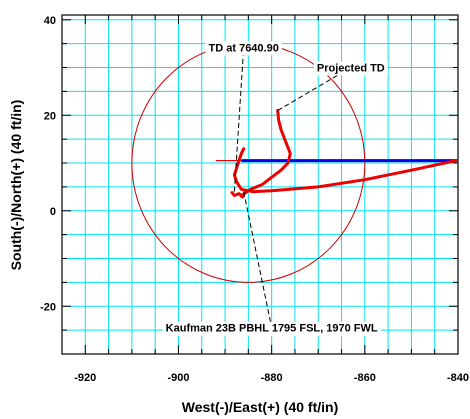  I want to click on x-tick-label: -860, so click(365, 378).